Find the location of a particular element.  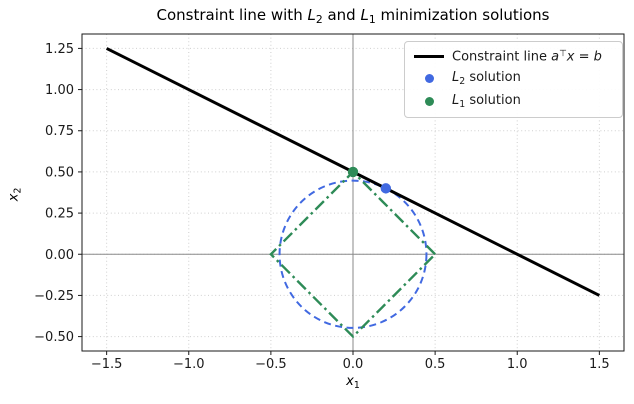

x-tick-label: 0.5 is located at coordinates (435, 364).